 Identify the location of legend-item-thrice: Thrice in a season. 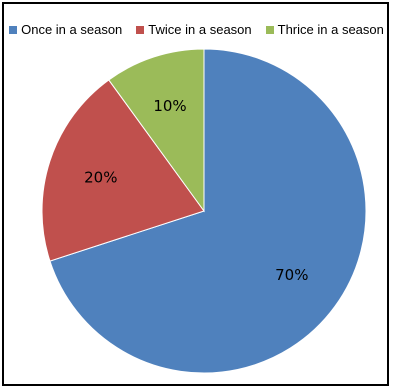
(324, 29).